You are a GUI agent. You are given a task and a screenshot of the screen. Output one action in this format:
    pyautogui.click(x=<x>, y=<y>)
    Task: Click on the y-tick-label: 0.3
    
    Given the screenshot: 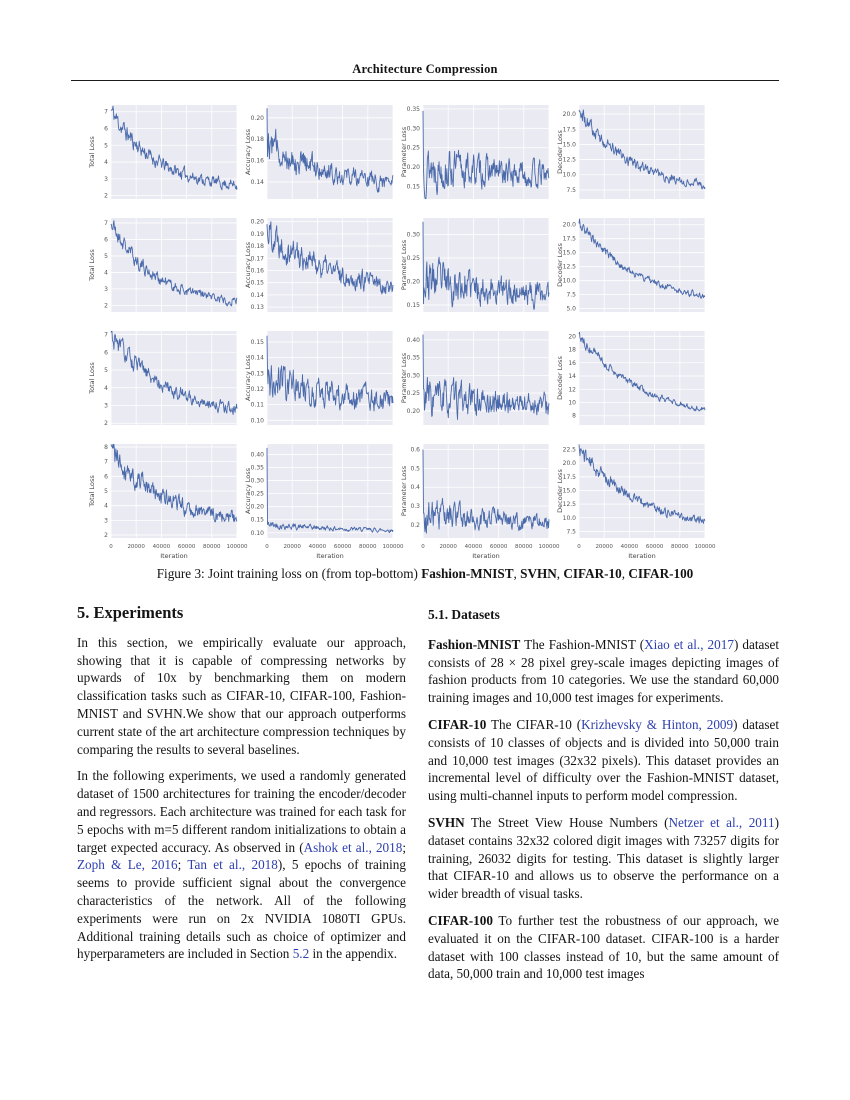 What is the action you would take?
    pyautogui.click(x=415, y=506)
    